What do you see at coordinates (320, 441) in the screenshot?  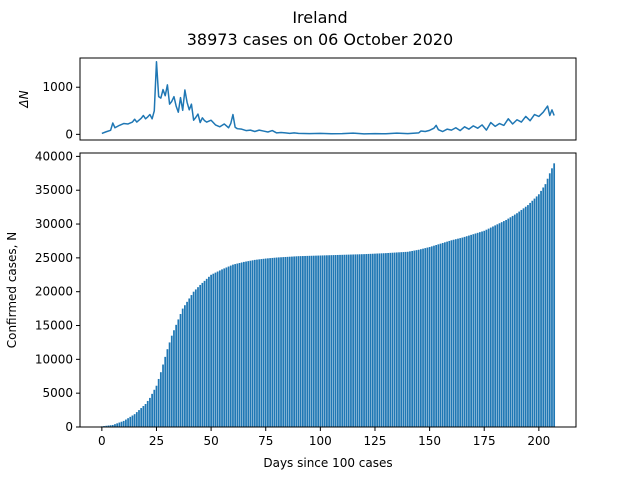 I see `bottom-x-tick-label: 100` at bounding box center [320, 441].